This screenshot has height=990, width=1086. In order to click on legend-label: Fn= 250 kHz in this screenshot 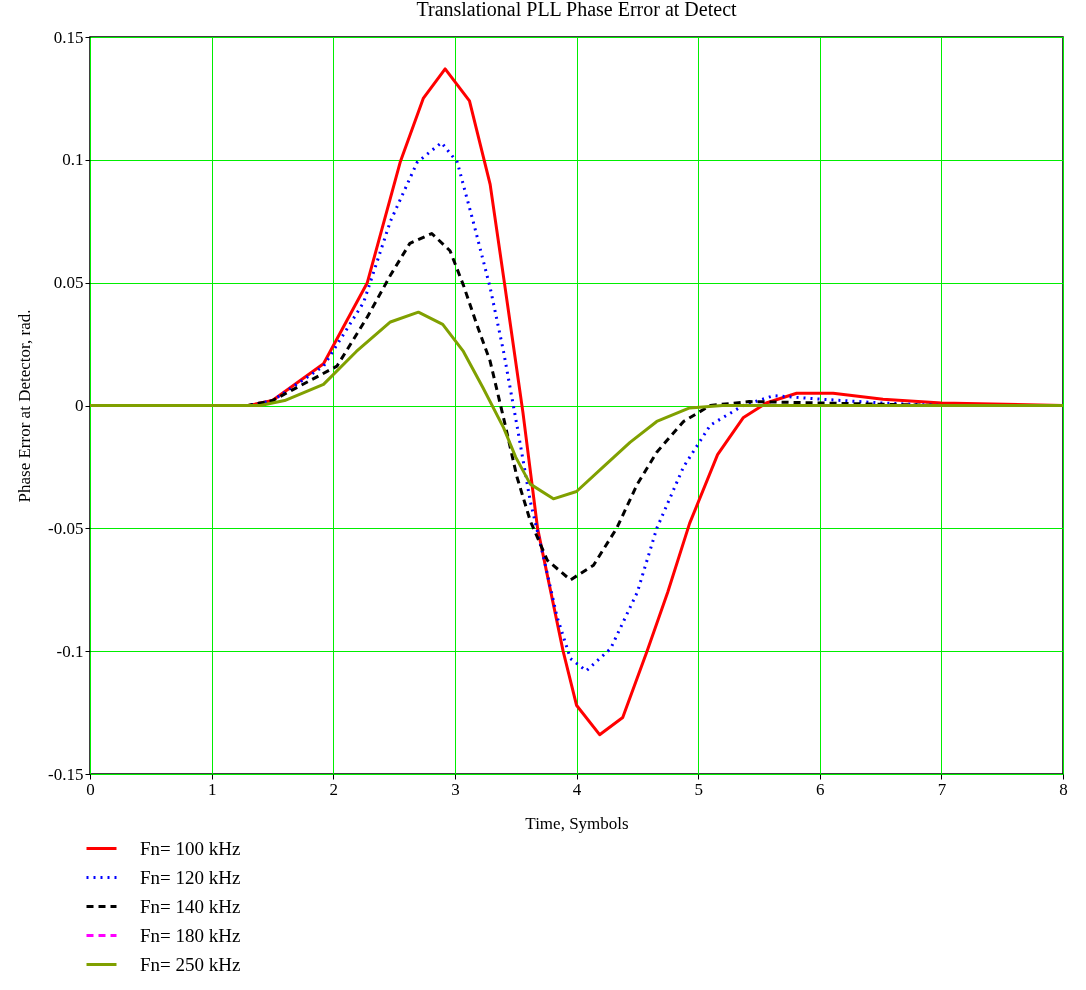, I will do `click(190, 964)`.